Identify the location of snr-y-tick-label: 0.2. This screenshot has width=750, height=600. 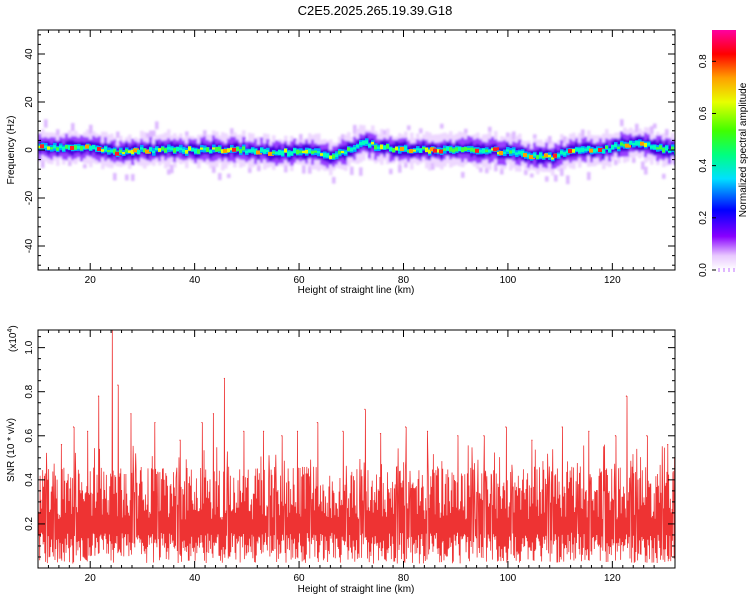
(29, 524).